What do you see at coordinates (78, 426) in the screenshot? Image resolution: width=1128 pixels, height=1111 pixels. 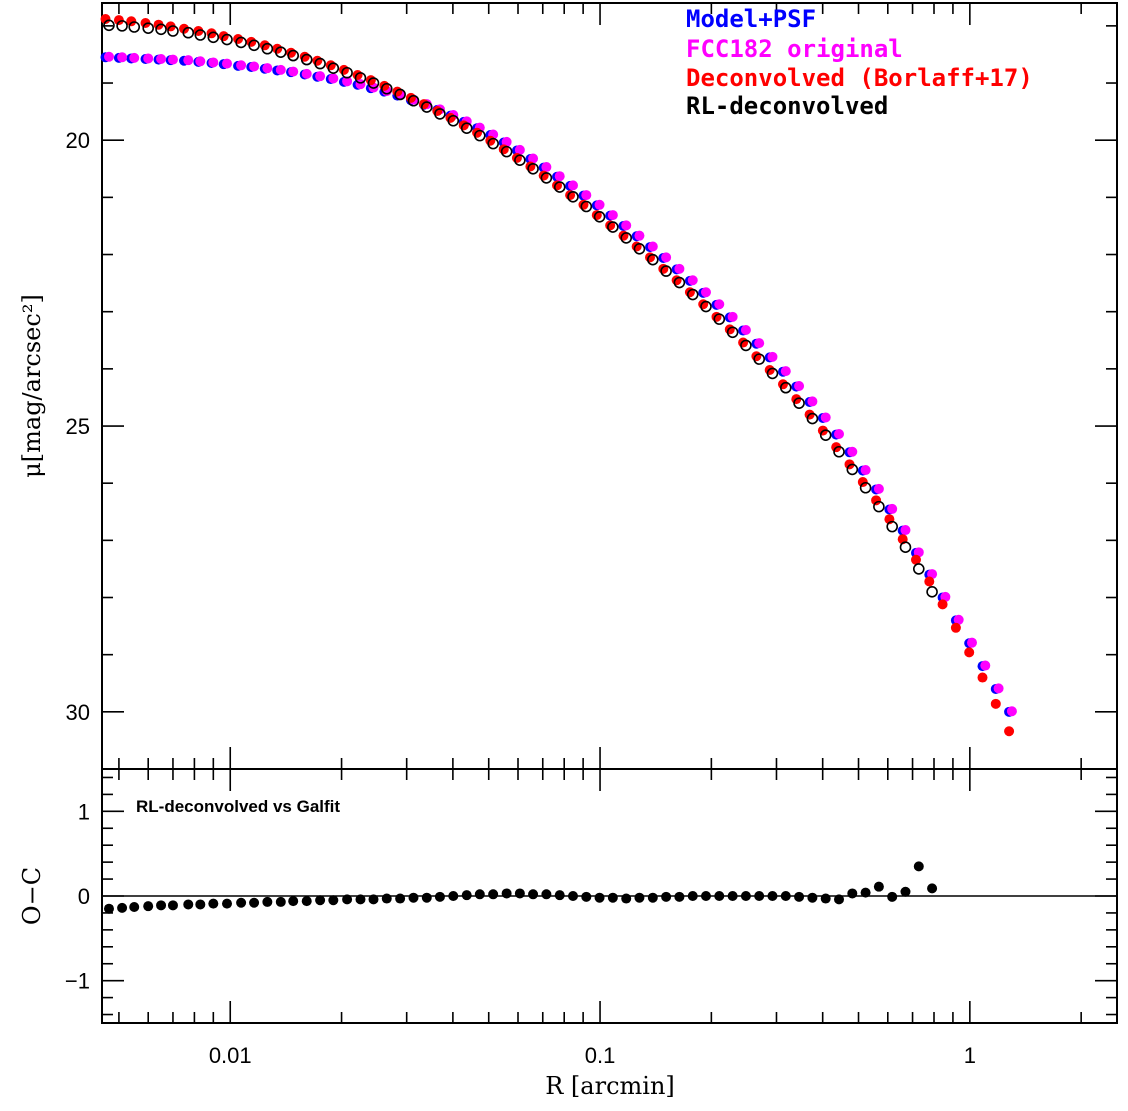 I see `main-y-tick-label: 25` at bounding box center [78, 426].